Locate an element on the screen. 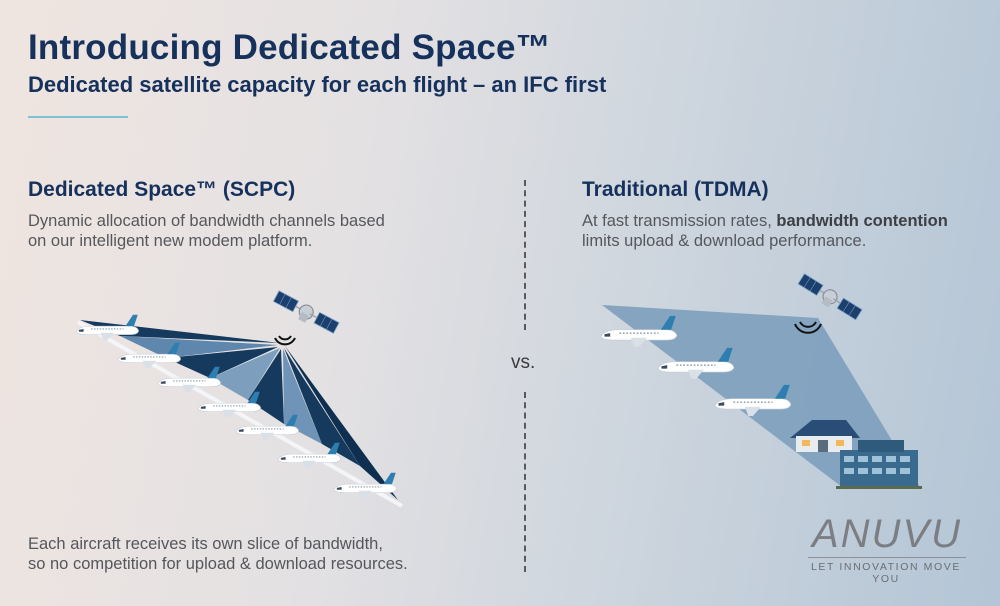 The height and width of the screenshot is (606, 1000). brand-logo: ANUVU is located at coordinates (887, 534).